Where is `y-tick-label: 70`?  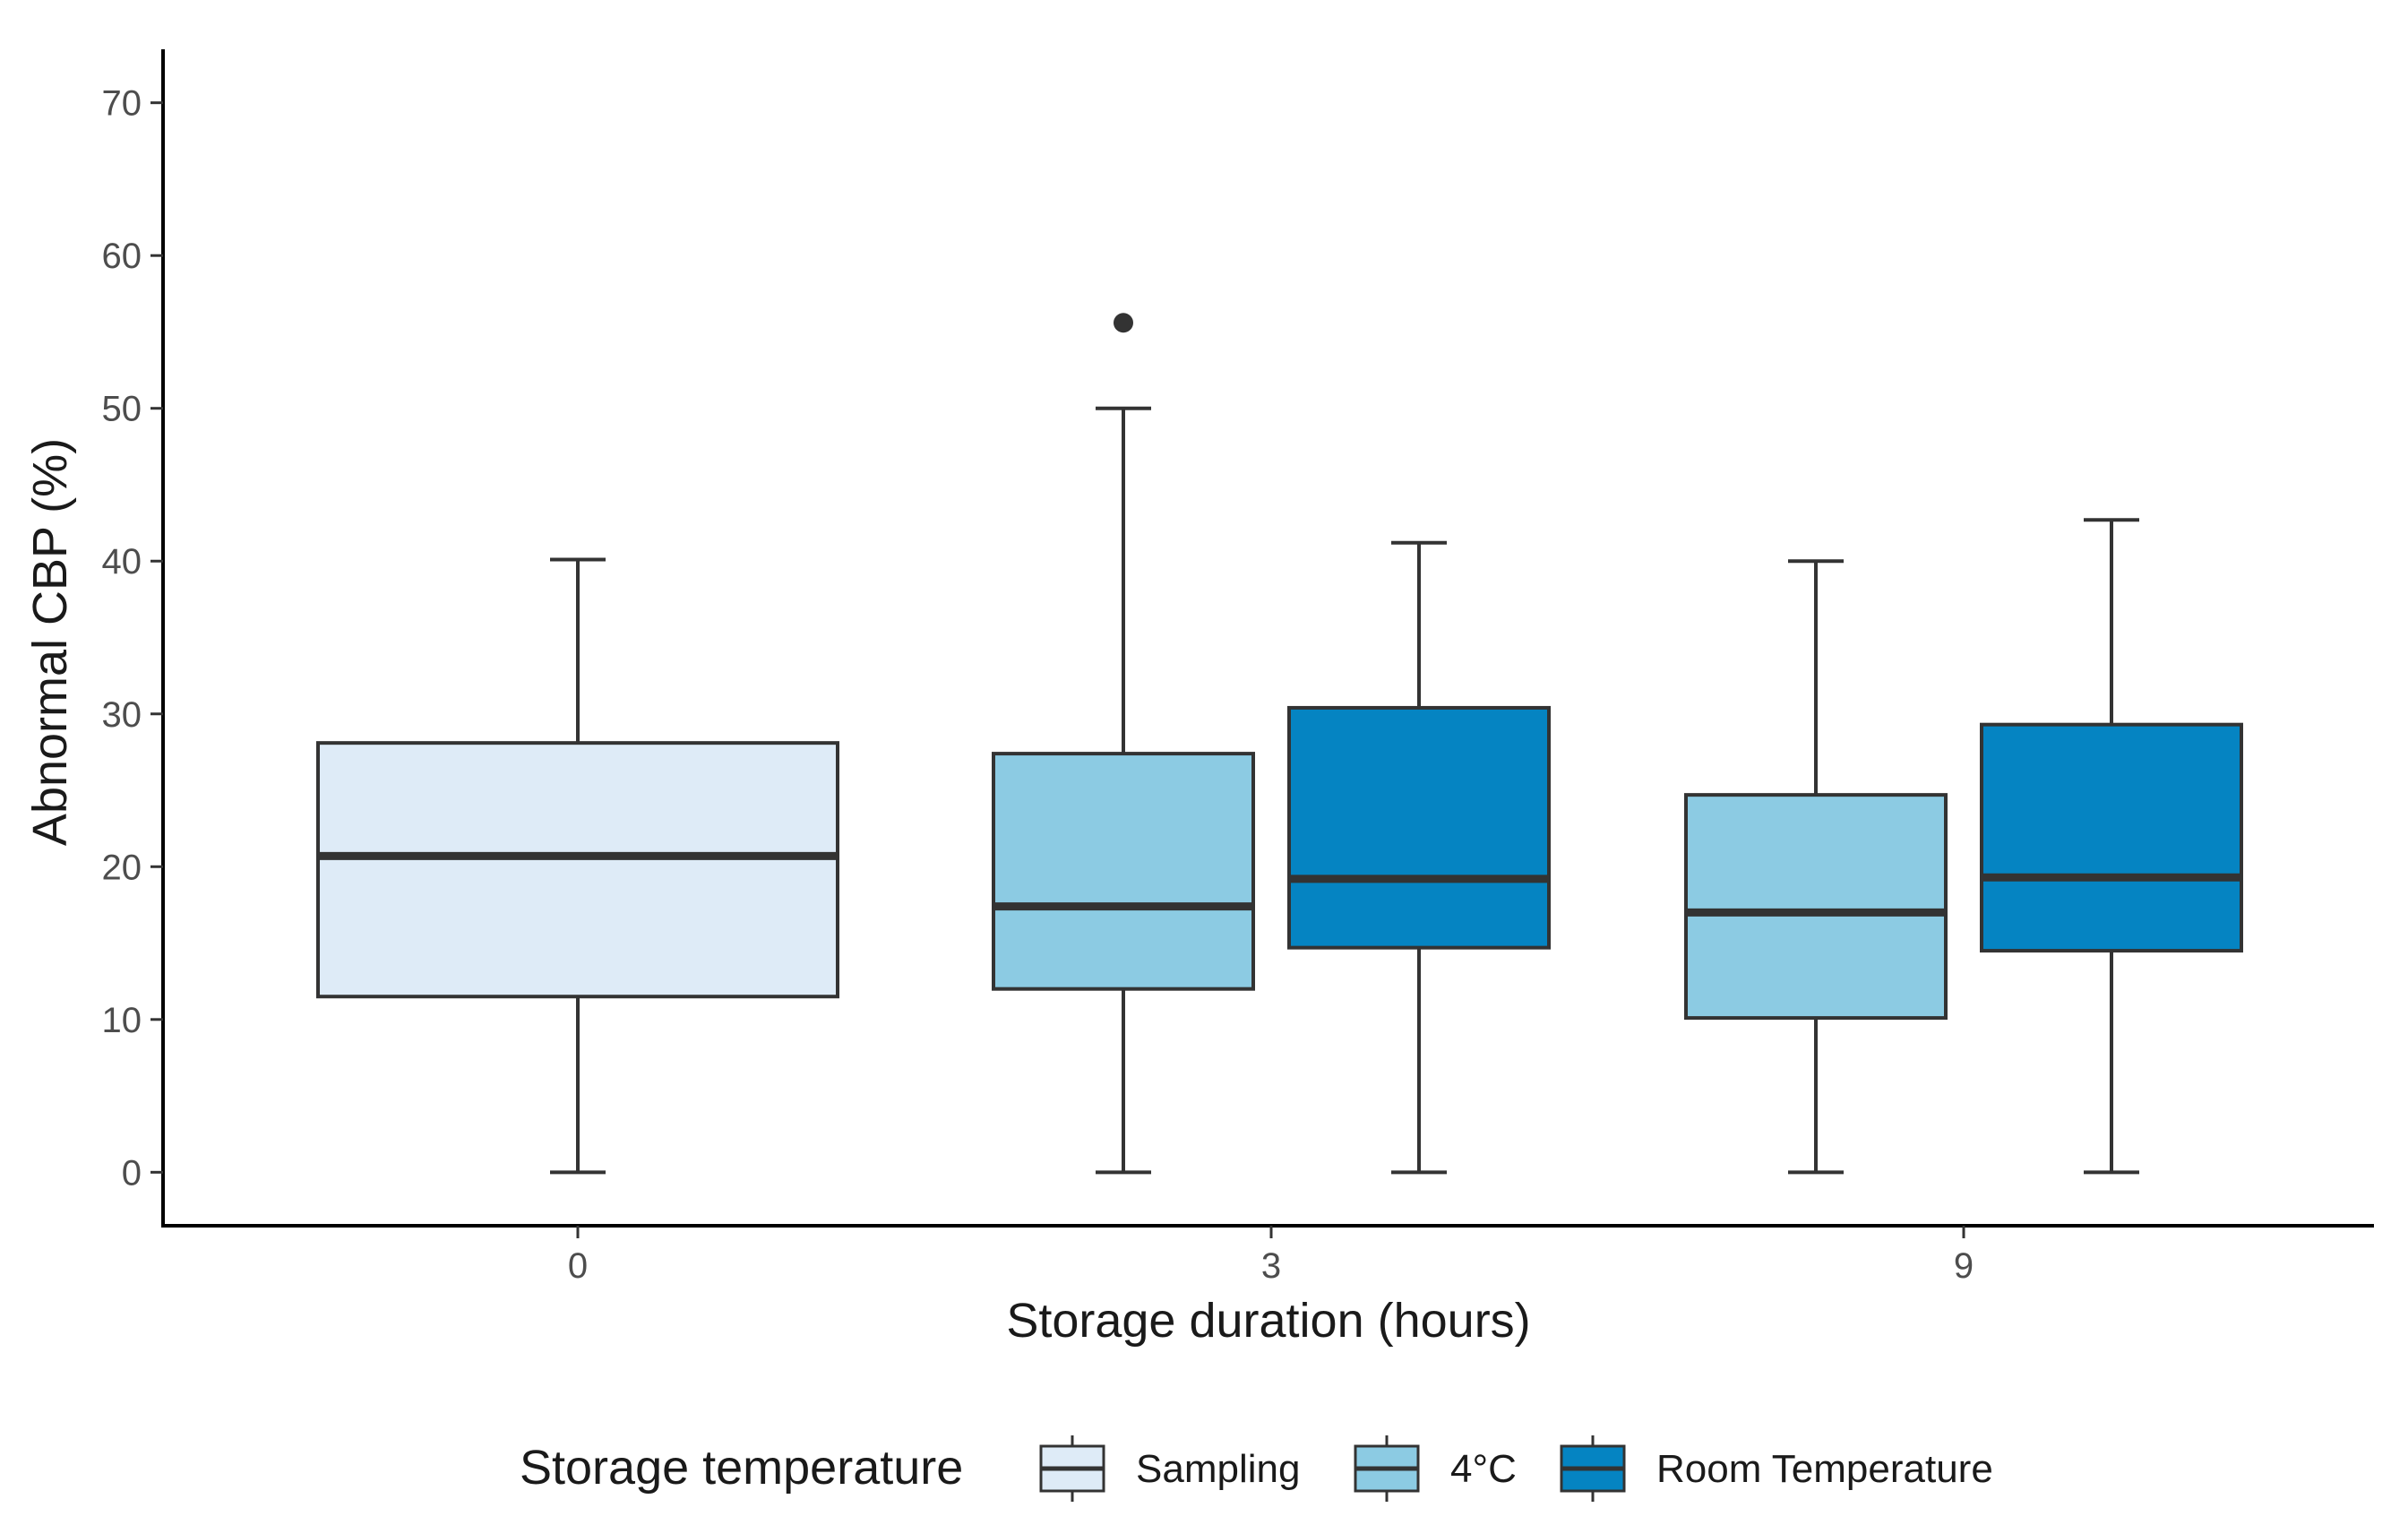
y-tick-label: 70 is located at coordinates (122, 104).